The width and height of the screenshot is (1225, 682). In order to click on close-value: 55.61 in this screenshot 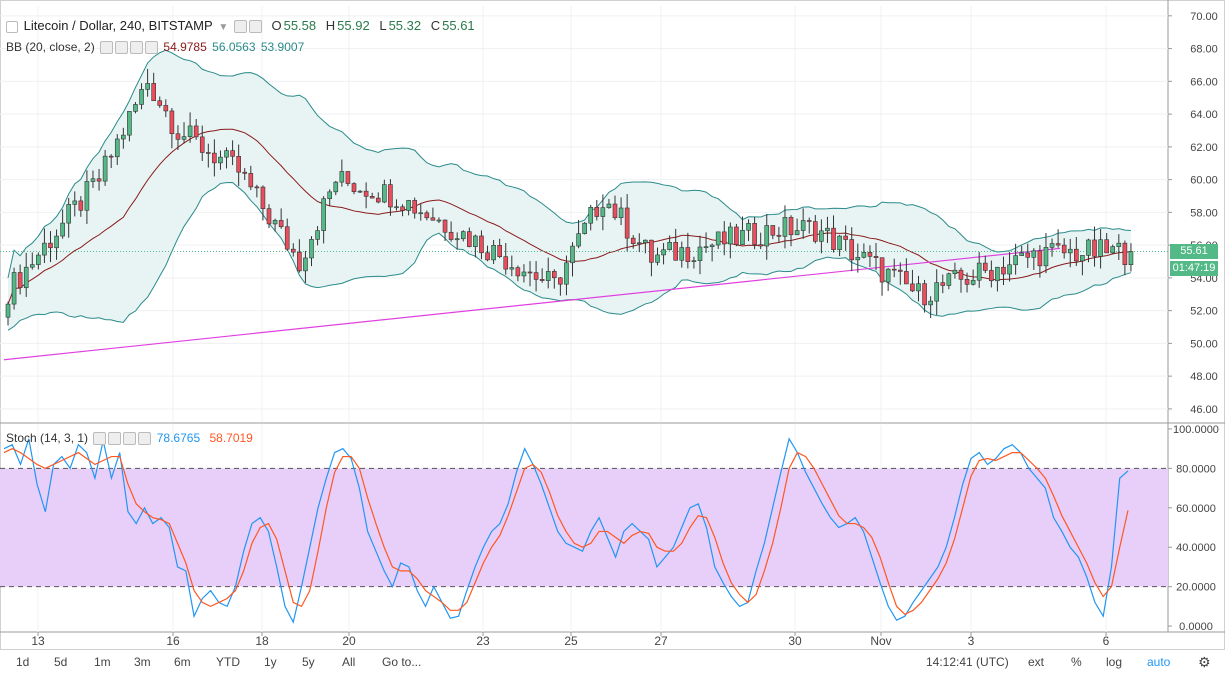, I will do `click(458, 25)`.